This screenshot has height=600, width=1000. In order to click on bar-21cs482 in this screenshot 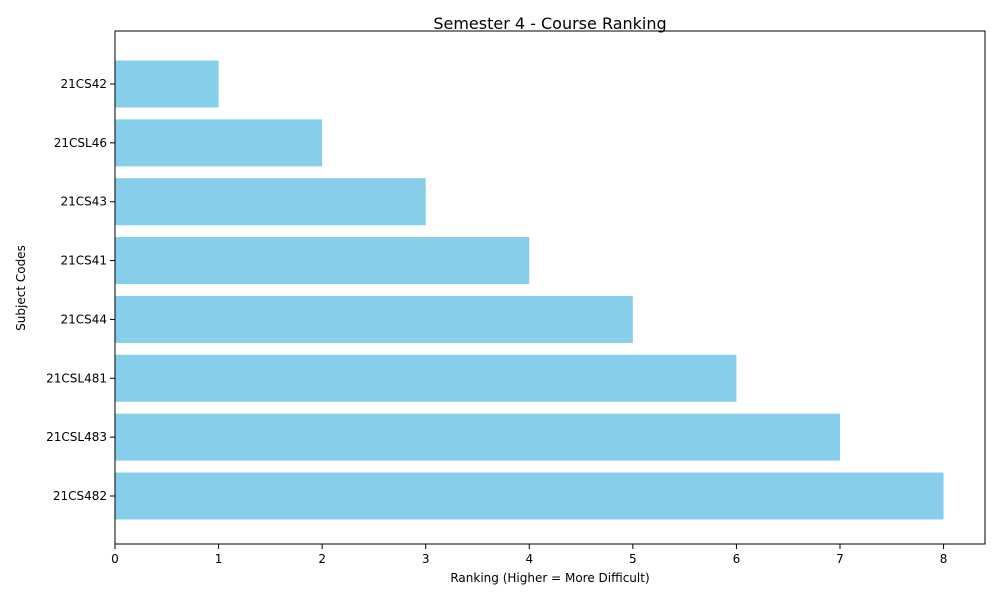, I will do `click(529, 496)`.